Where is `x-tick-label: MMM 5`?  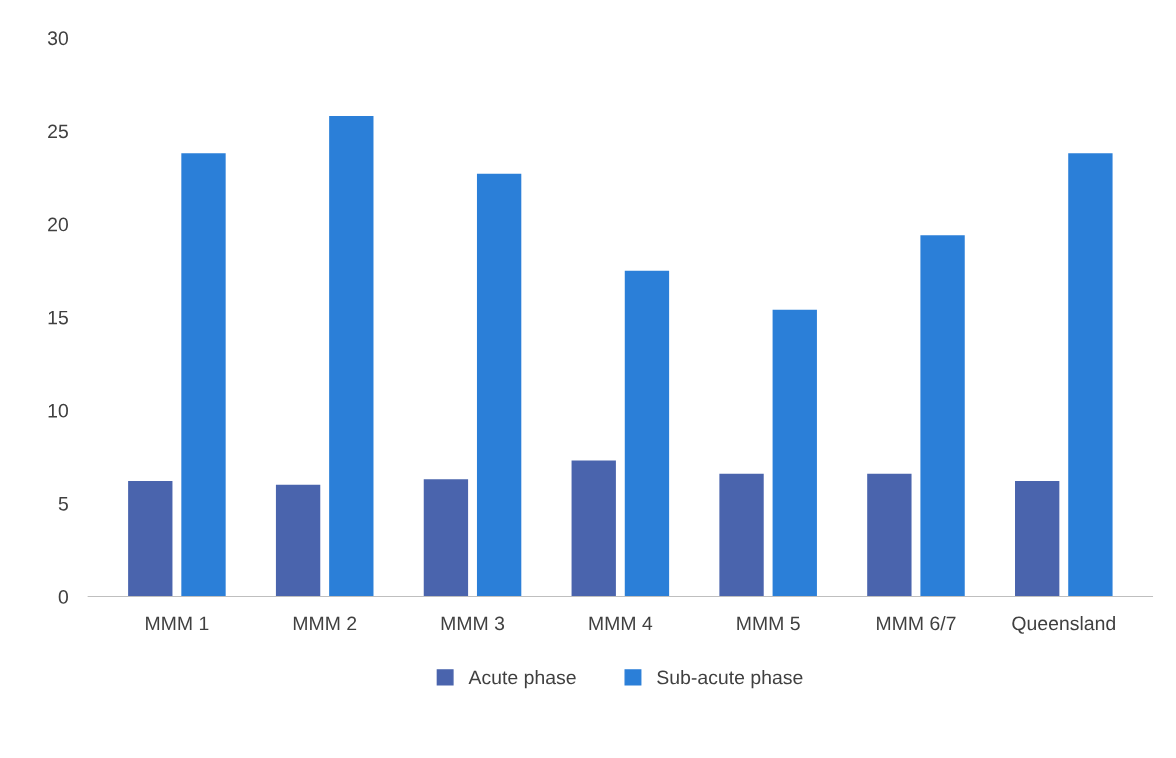 x-tick-label: MMM 5 is located at coordinates (768, 623).